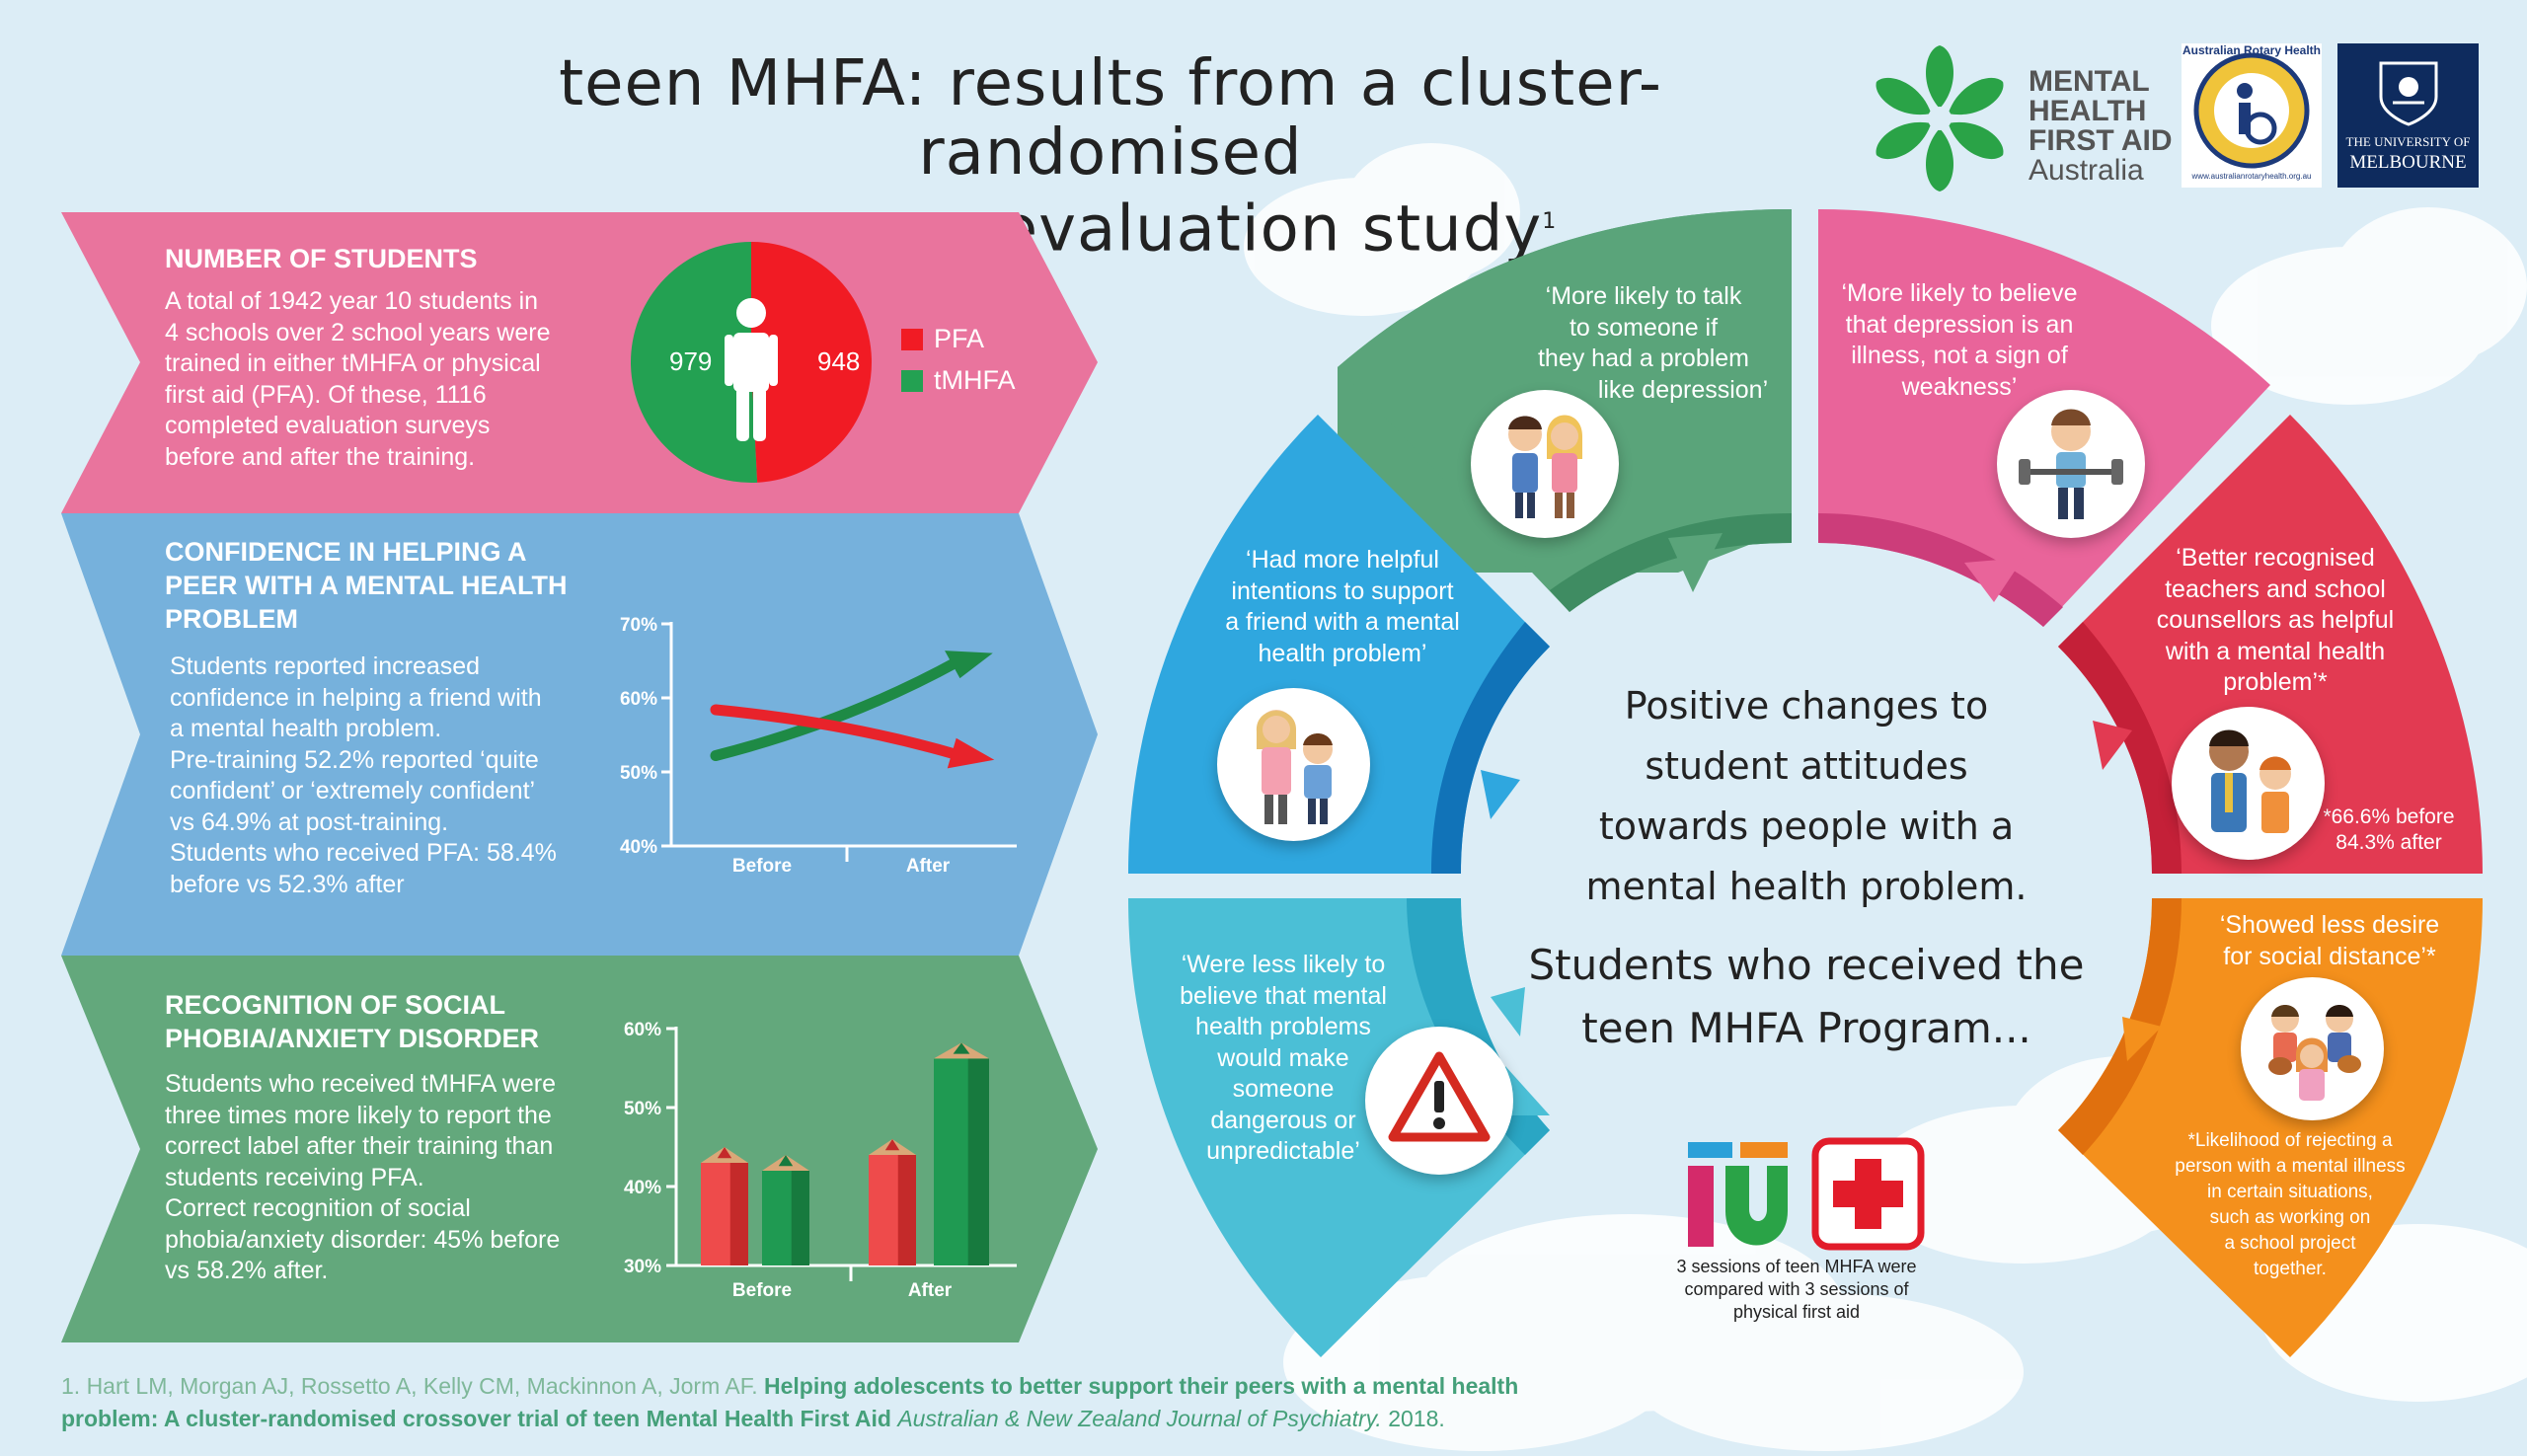 This screenshot has width=2527, height=1456. Describe the element at coordinates (326, 394) in the screenshot. I see `students-text-line: first aid (PFA). Of these, 1116` at that location.